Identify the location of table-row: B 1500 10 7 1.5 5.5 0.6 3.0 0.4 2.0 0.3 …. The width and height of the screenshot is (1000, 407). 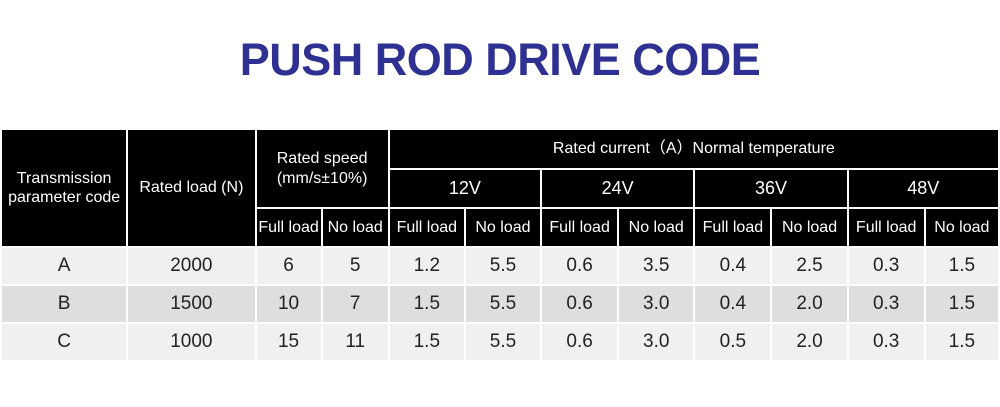
(500, 304).